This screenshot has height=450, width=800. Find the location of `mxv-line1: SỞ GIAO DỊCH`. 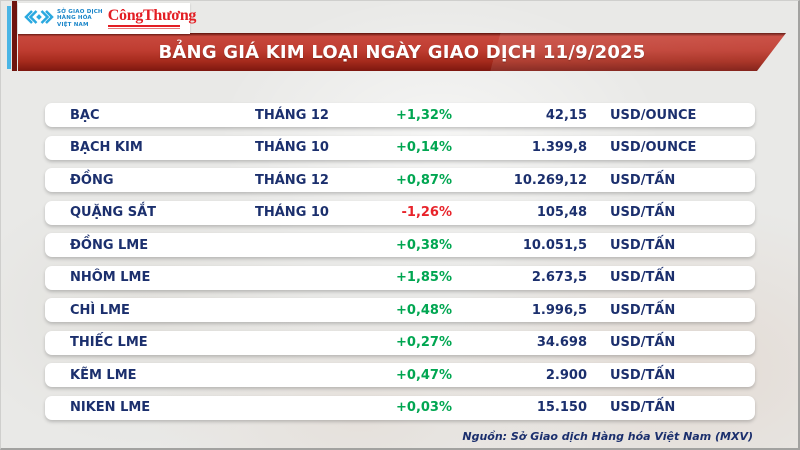

mxv-line1: SỞ GIAO DỊCH is located at coordinates (80, 11).